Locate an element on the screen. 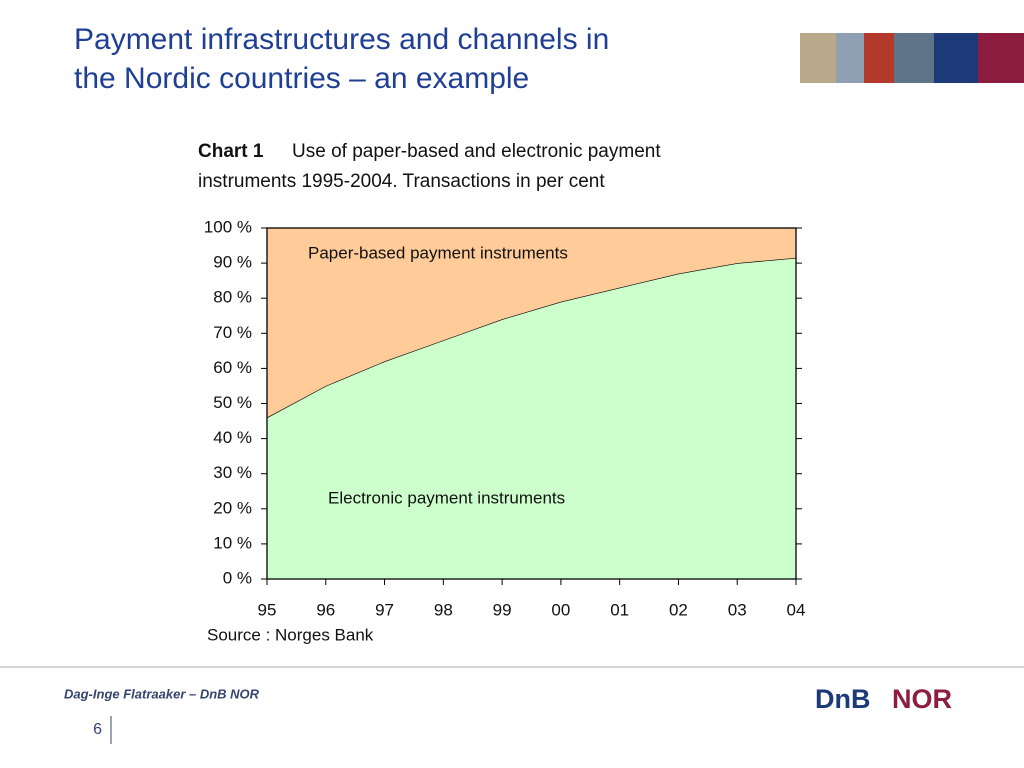  x-tick-label: 03 is located at coordinates (737, 609).